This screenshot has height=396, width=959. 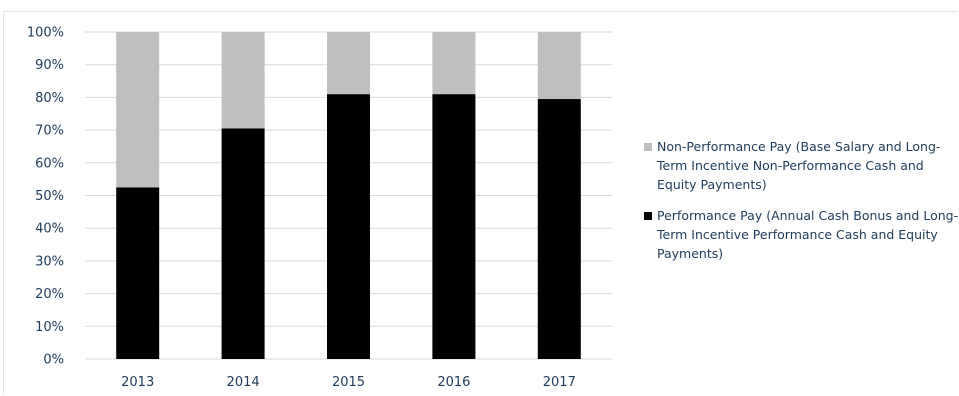 What do you see at coordinates (559, 382) in the screenshot?
I see `x-tick-label: 2017` at bounding box center [559, 382].